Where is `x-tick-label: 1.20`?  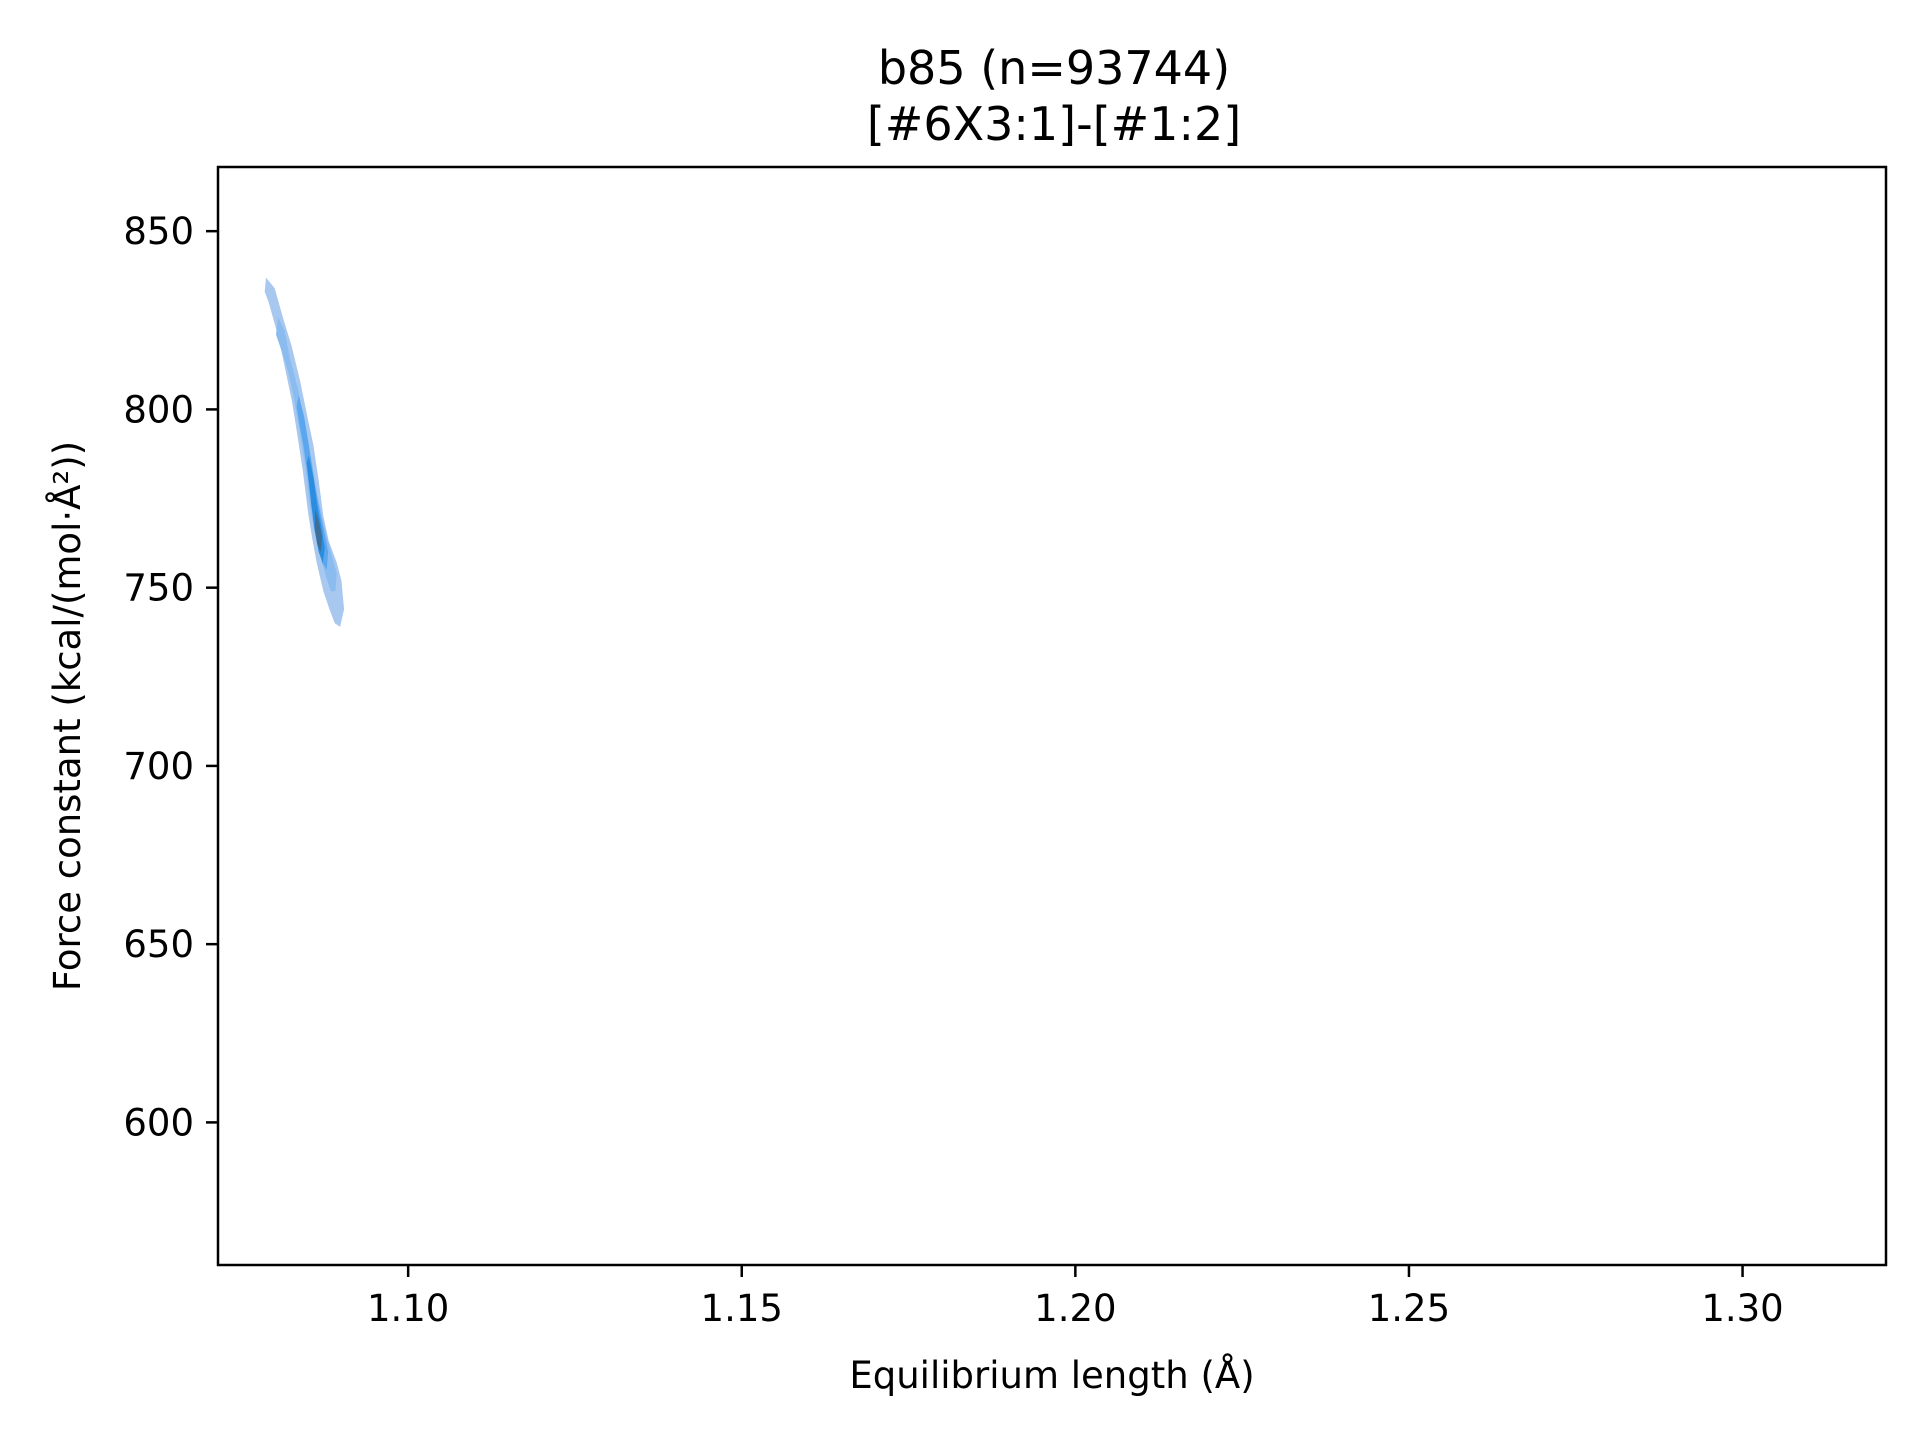
x-tick-label: 1.20 is located at coordinates (1075, 1308).